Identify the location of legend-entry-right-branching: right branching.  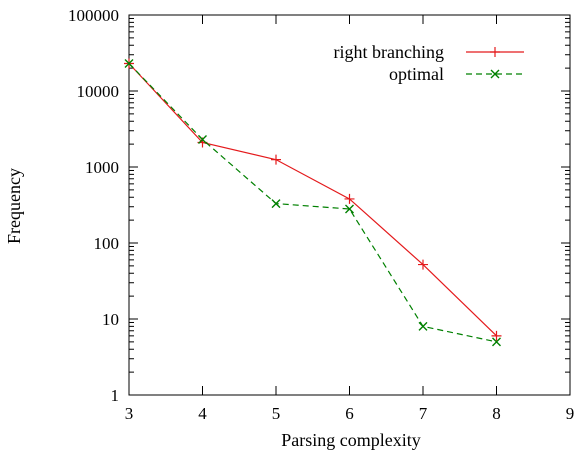
(429, 52).